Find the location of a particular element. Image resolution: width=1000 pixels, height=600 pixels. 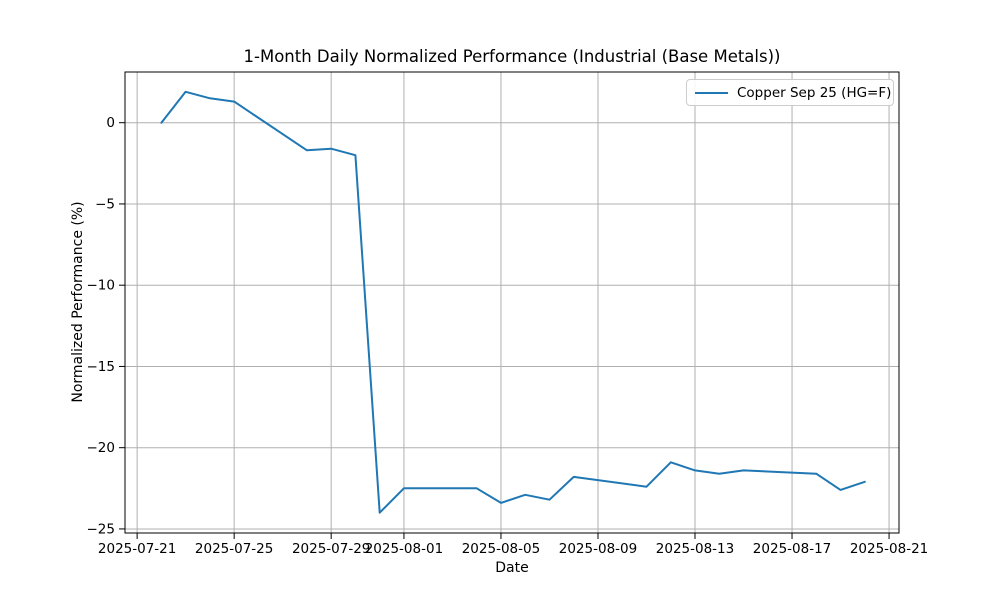

legend-label: Copper Sep 25 (HG=F) is located at coordinates (814, 92).